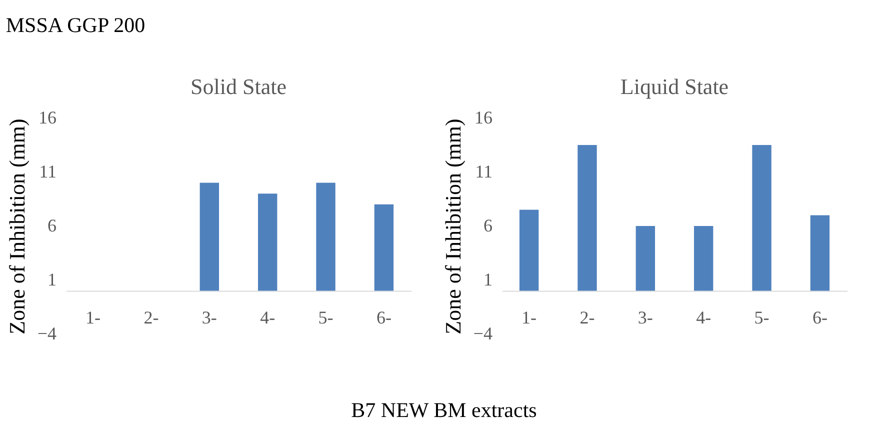 The image size is (888, 431). Describe the element at coordinates (444, 410) in the screenshot. I see `x-axis-title: B7 NEW BM extracts` at that location.